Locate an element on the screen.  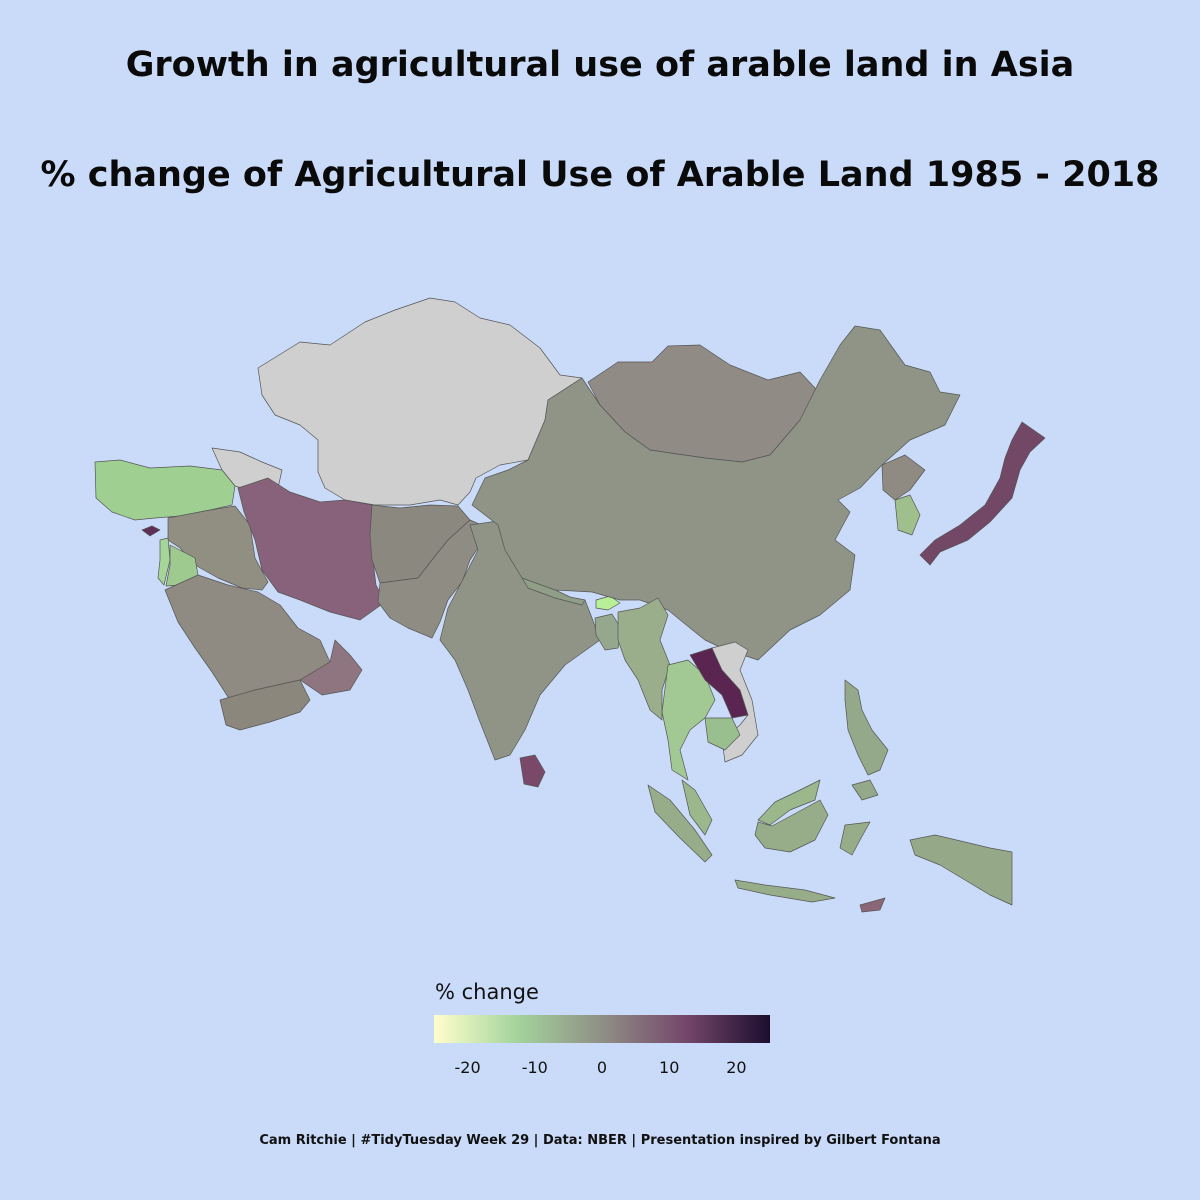
region-cyprus: Cyprus is located at coordinates (151, 531).